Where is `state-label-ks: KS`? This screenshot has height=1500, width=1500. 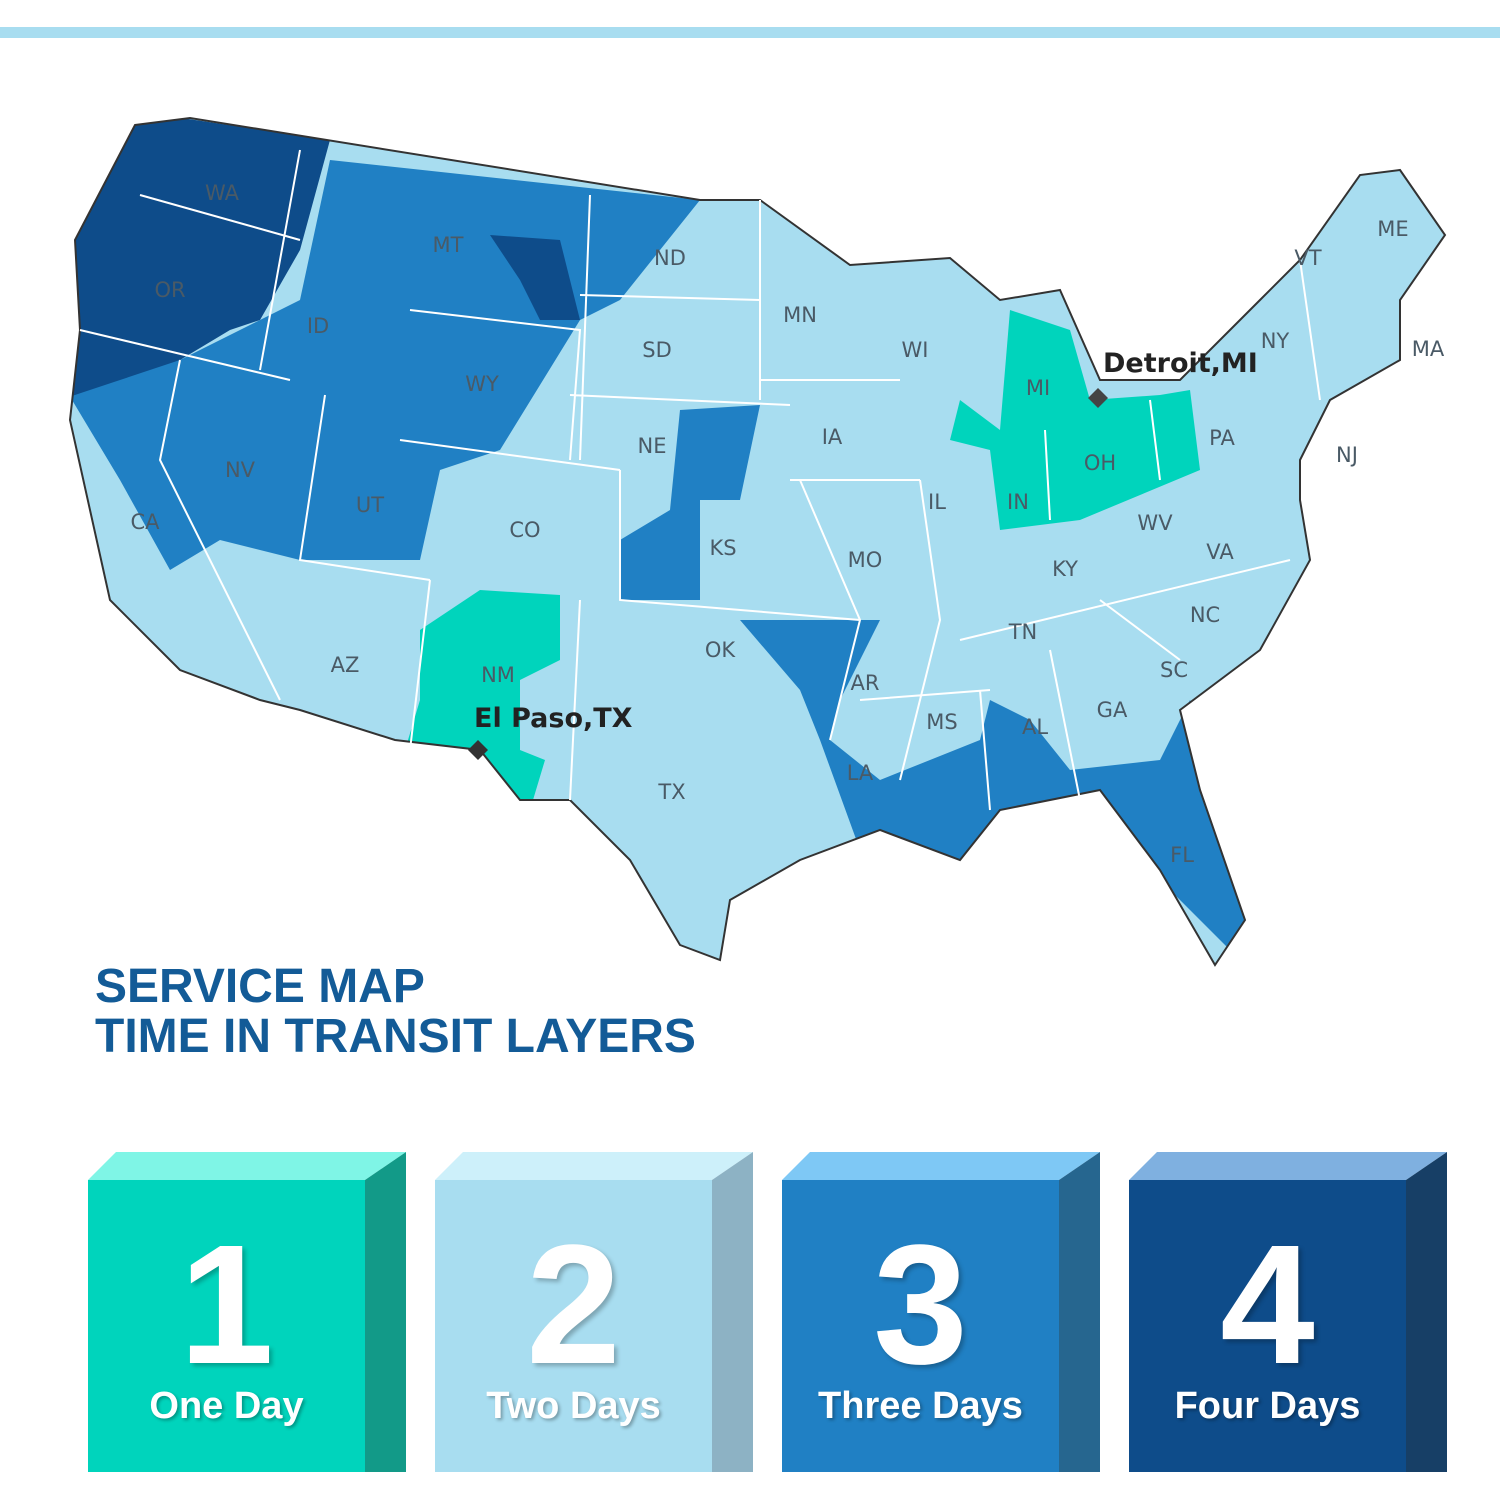
state-label-ks: KS is located at coordinates (723, 548).